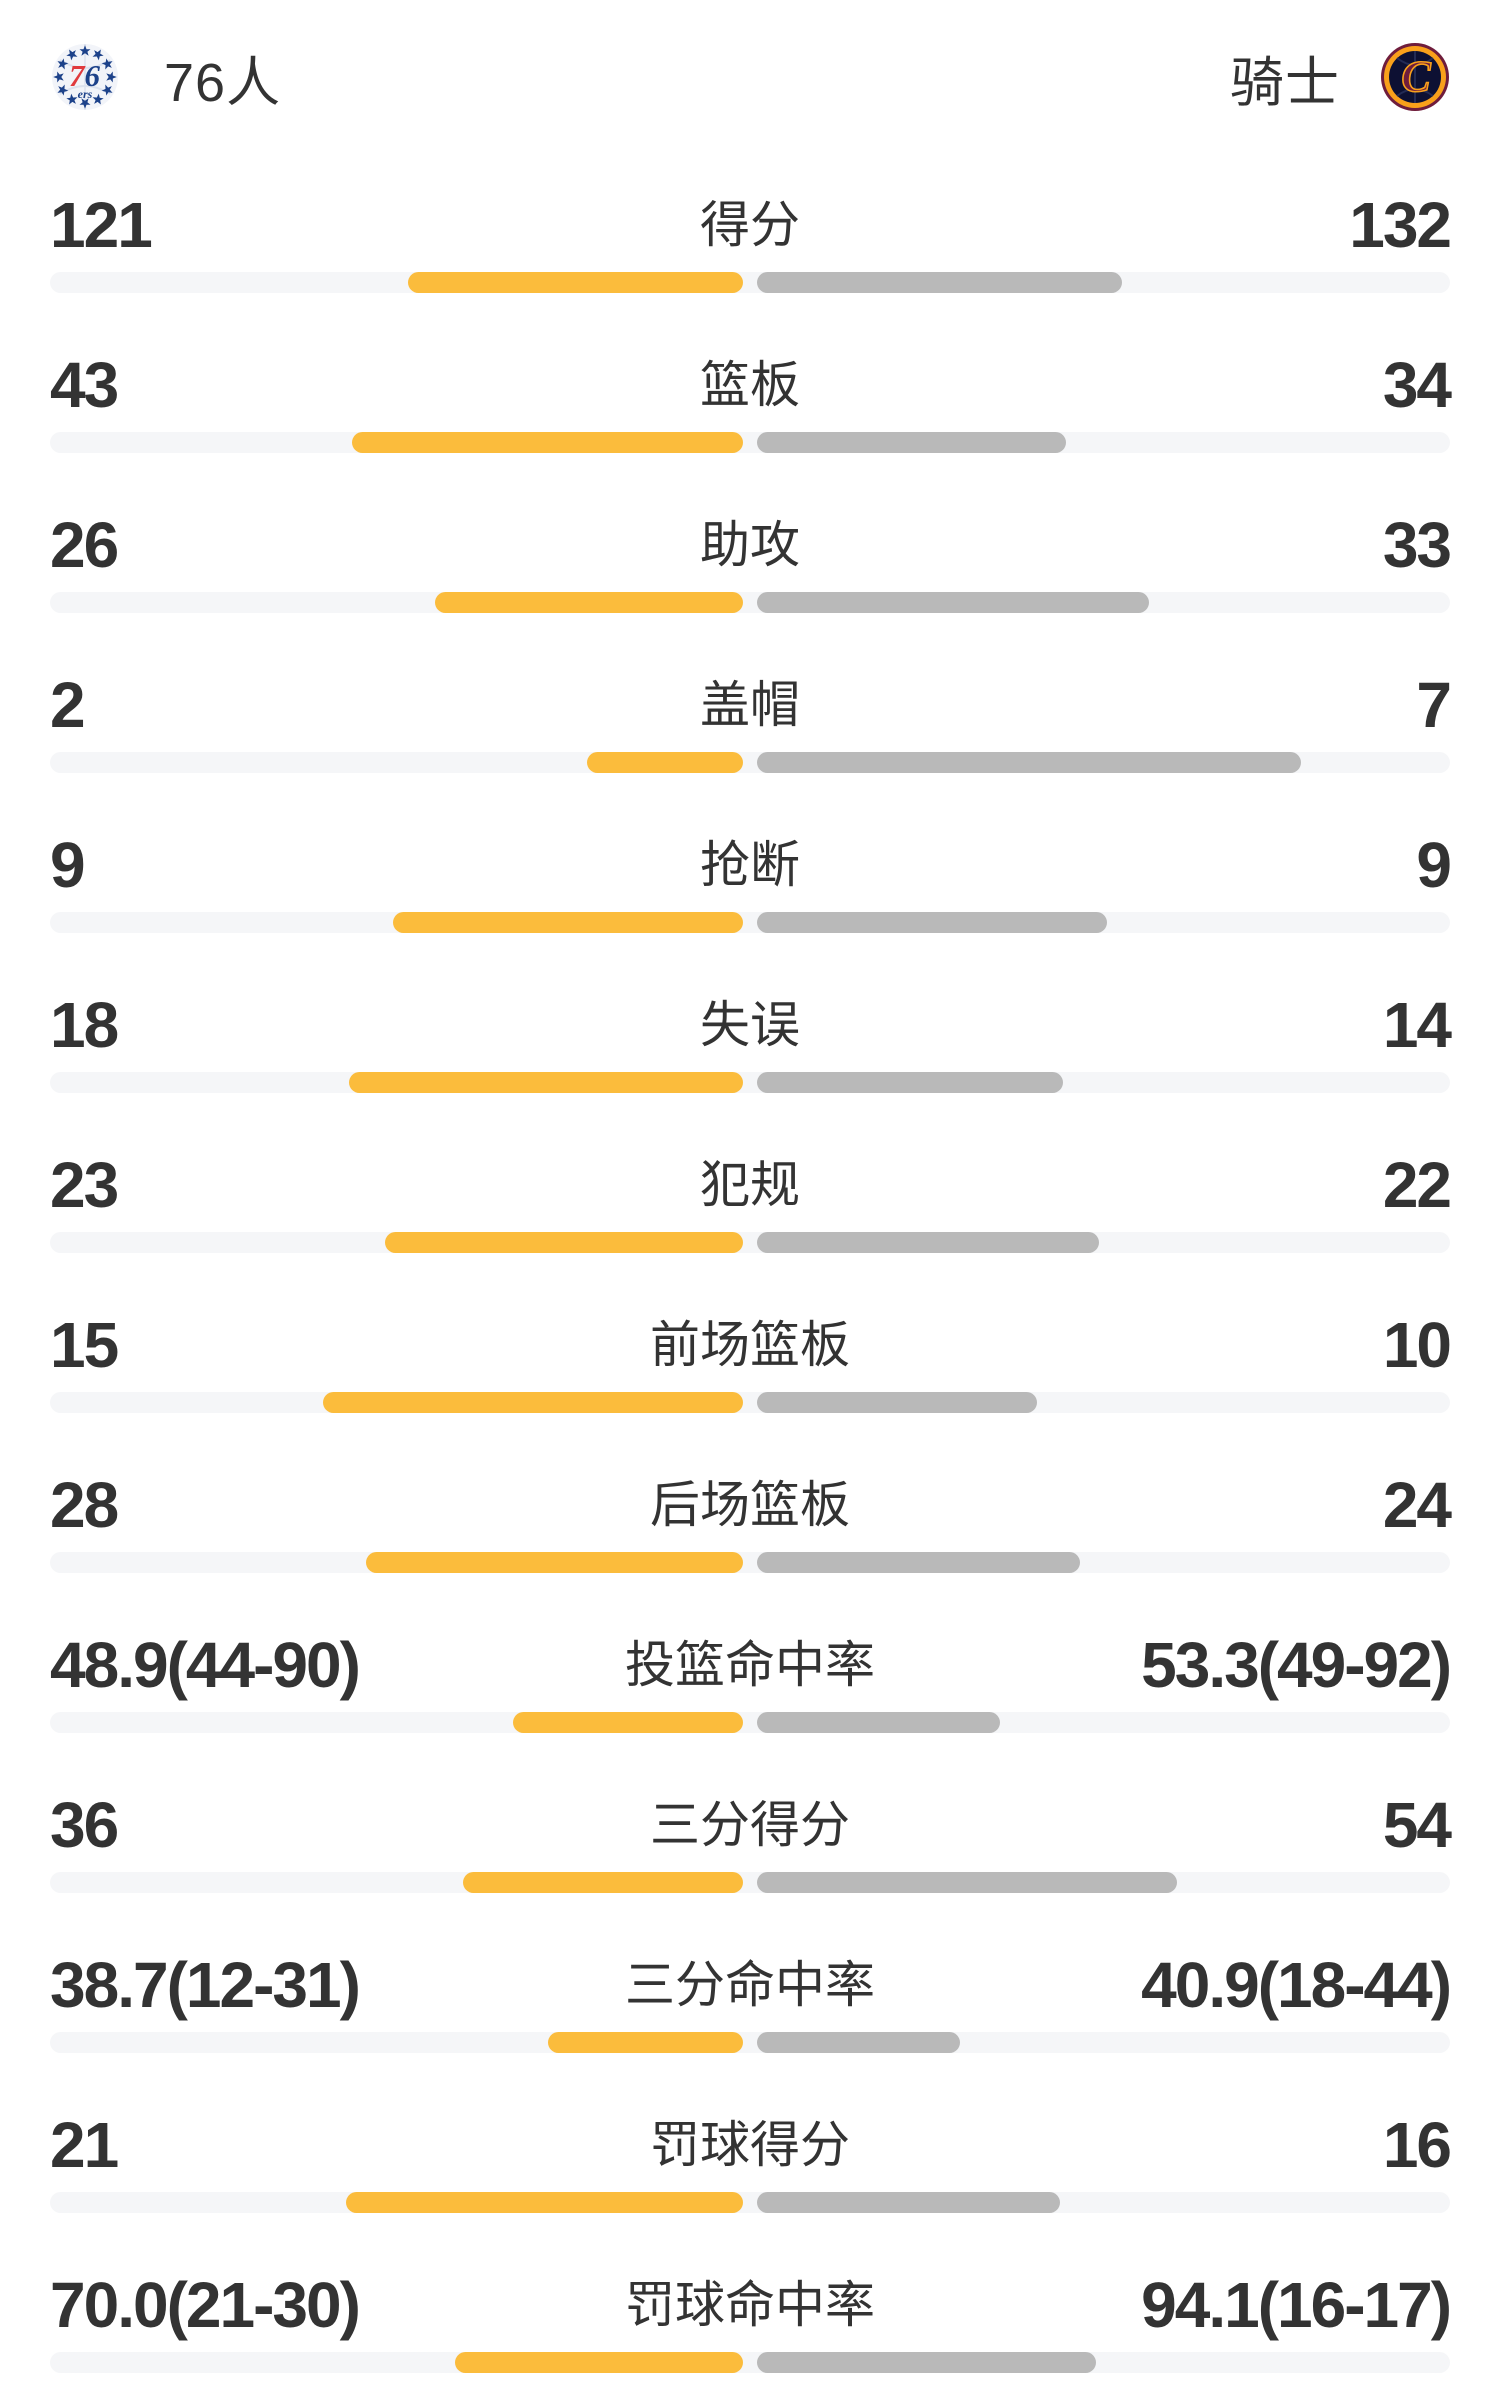 This screenshot has width=1500, height=2400. Describe the element at coordinates (1434, 705) in the screenshot. I see `away-stat-value: 7` at that location.